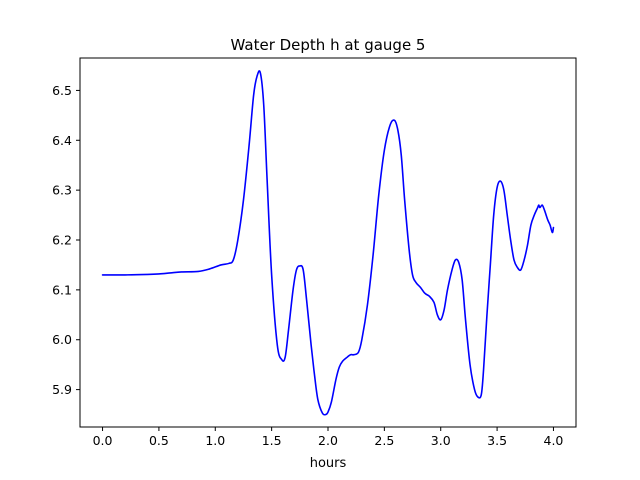  What do you see at coordinates (62, 240) in the screenshot?
I see `y-tick-label: 6.2` at bounding box center [62, 240].